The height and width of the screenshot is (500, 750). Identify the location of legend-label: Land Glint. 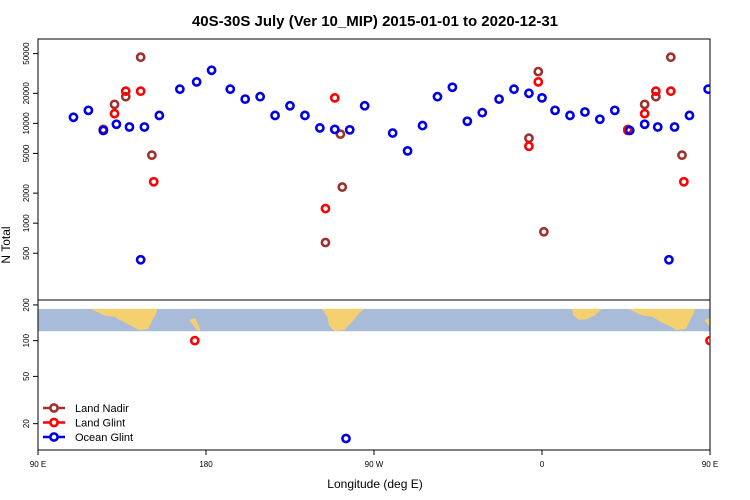
(100, 424).